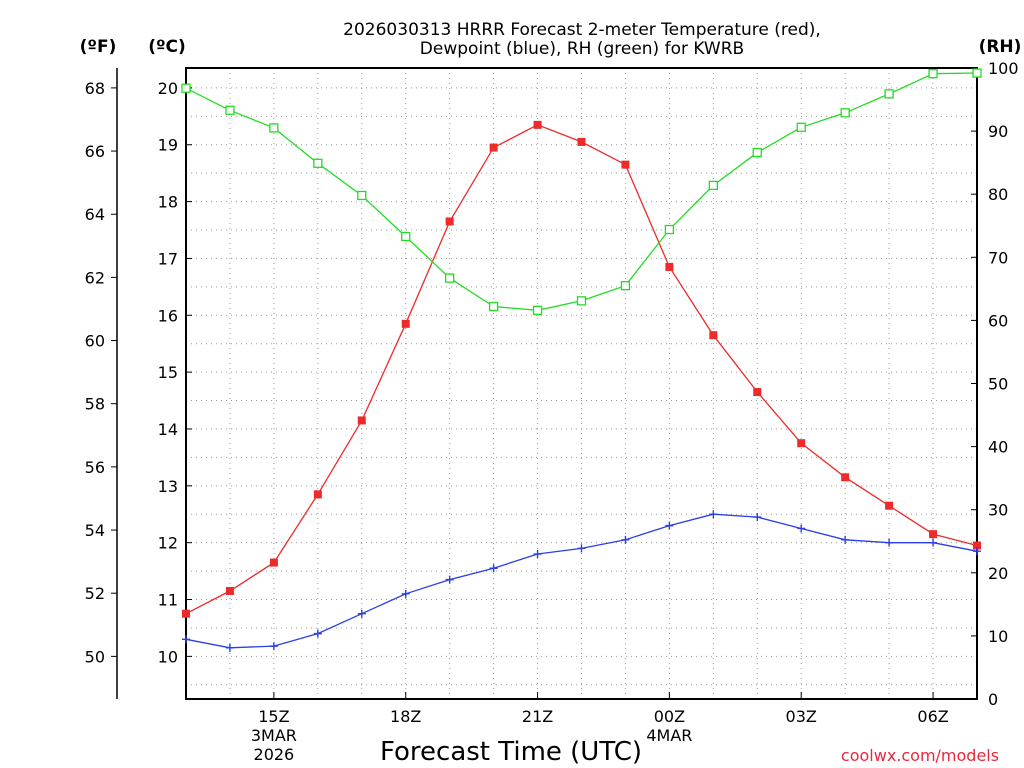 The width and height of the screenshot is (1024, 768). I want to click on fahrenheit-tick-label: 52, so click(95, 593).